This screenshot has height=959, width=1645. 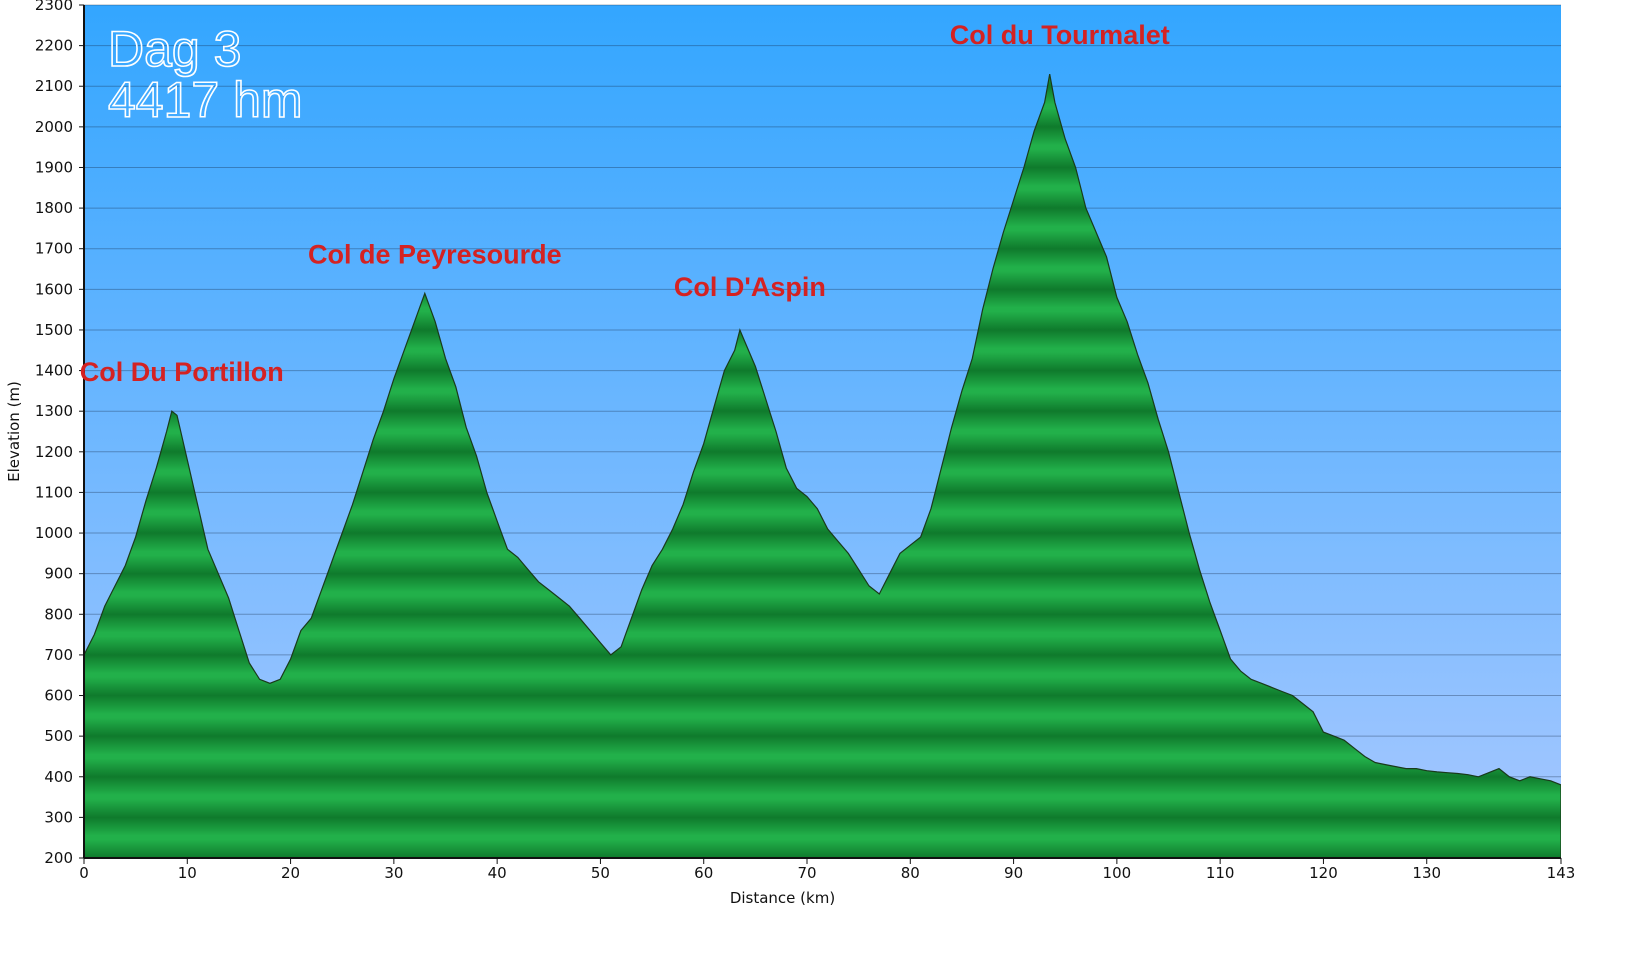 What do you see at coordinates (1561, 873) in the screenshot?
I see `x-tick-label: 143` at bounding box center [1561, 873].